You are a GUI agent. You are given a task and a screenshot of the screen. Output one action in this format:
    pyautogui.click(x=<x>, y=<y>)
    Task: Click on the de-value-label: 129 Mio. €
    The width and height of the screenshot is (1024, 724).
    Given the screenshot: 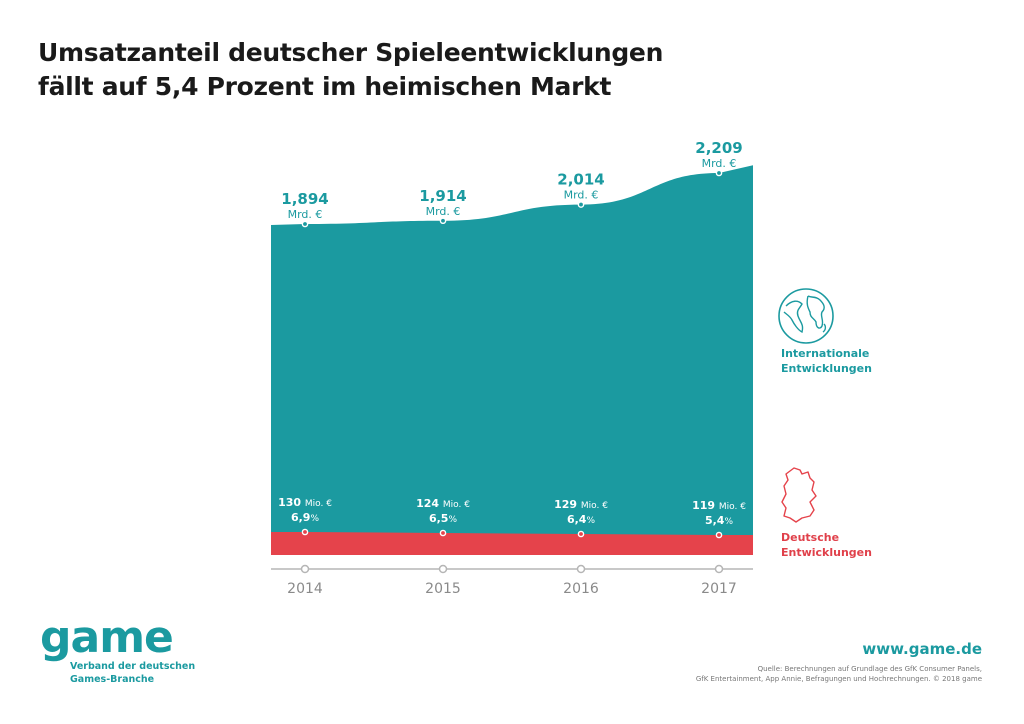 What is the action you would take?
    pyautogui.click(x=581, y=504)
    